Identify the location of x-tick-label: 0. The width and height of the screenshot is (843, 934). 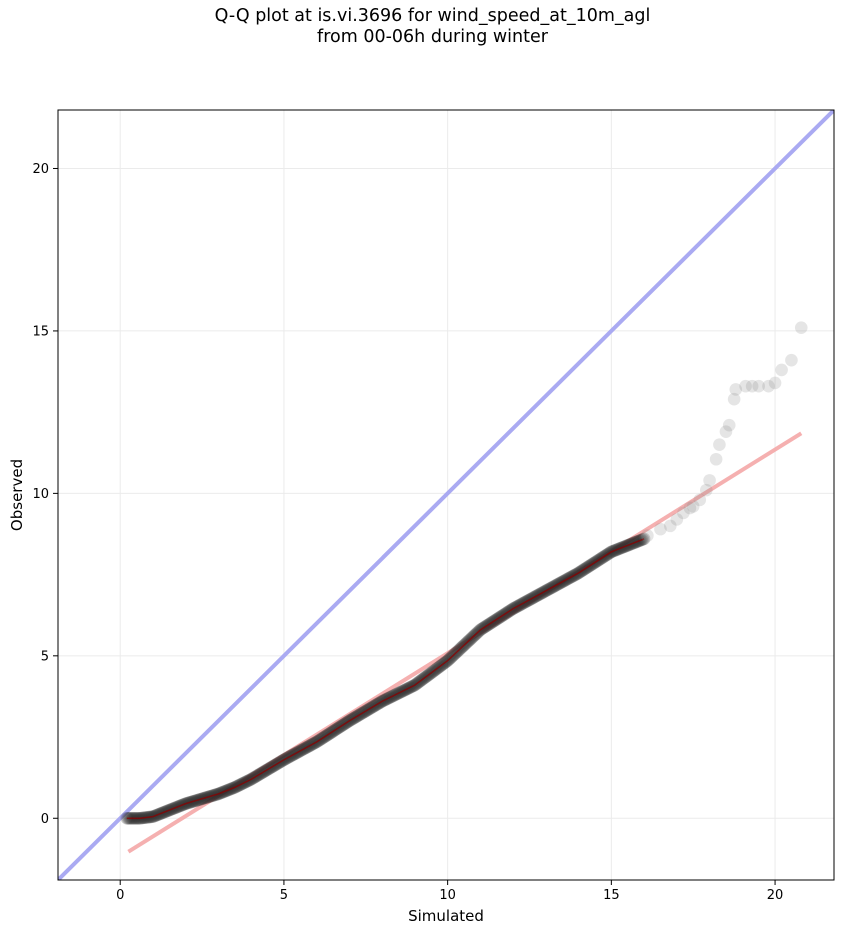
(120, 895).